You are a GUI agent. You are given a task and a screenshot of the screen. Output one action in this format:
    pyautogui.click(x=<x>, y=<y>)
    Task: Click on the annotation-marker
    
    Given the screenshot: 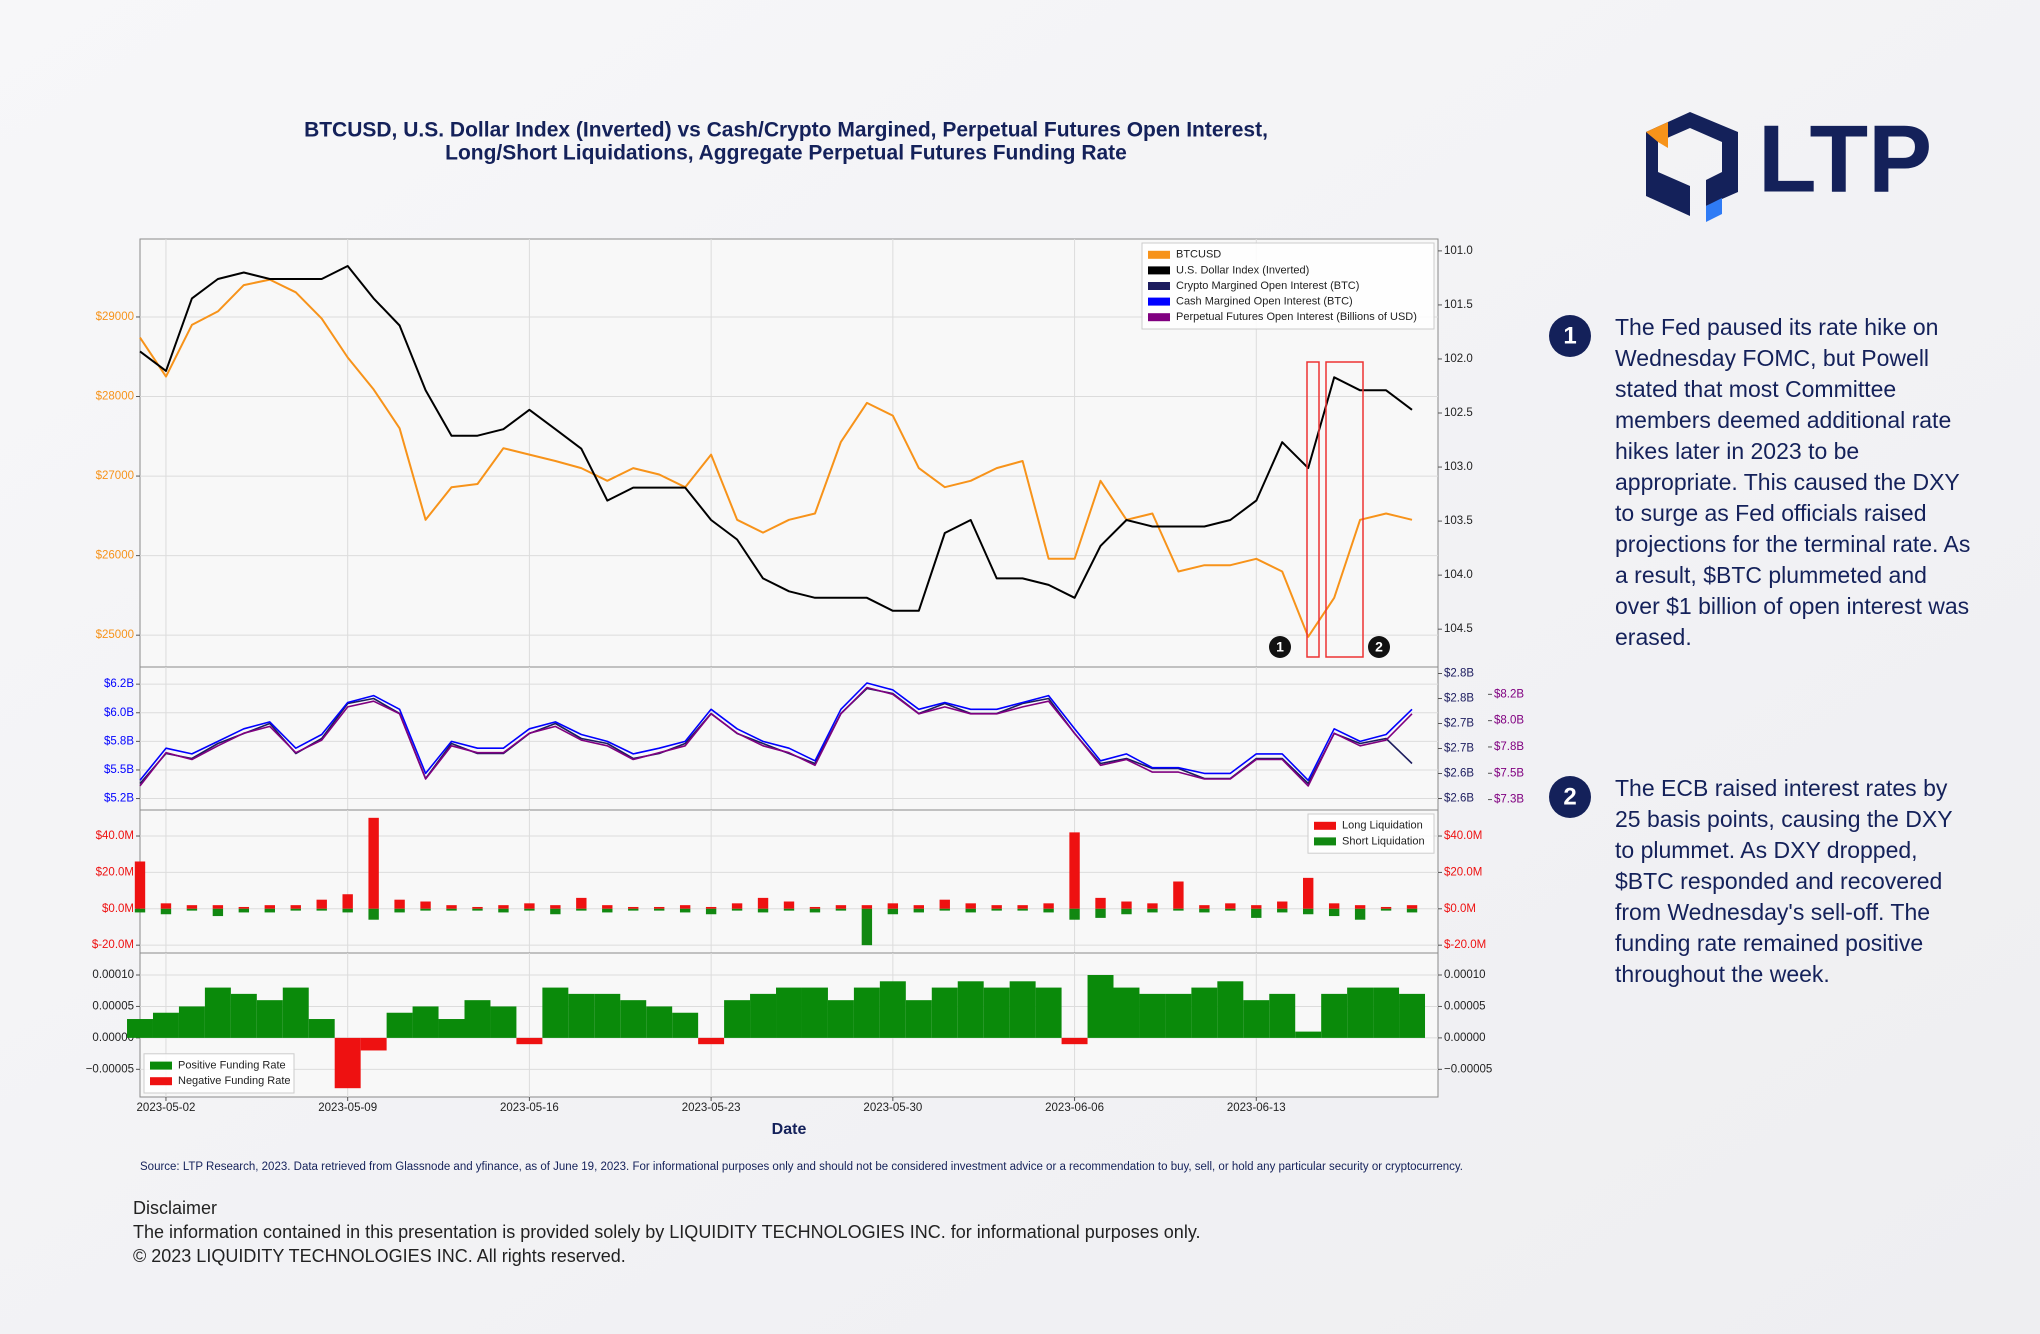 What is the action you would take?
    pyautogui.click(x=1379, y=647)
    